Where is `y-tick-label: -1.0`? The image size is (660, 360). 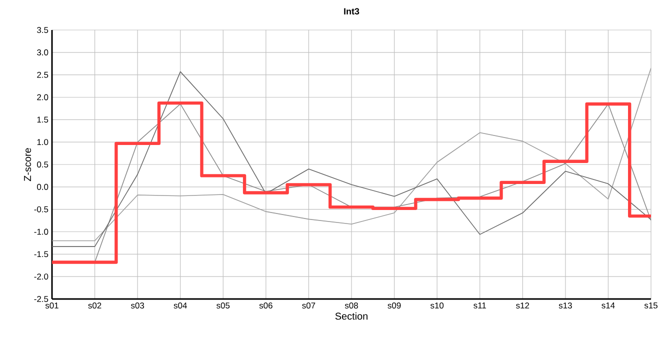 y-tick-label: -1.0 is located at coordinates (41, 231).